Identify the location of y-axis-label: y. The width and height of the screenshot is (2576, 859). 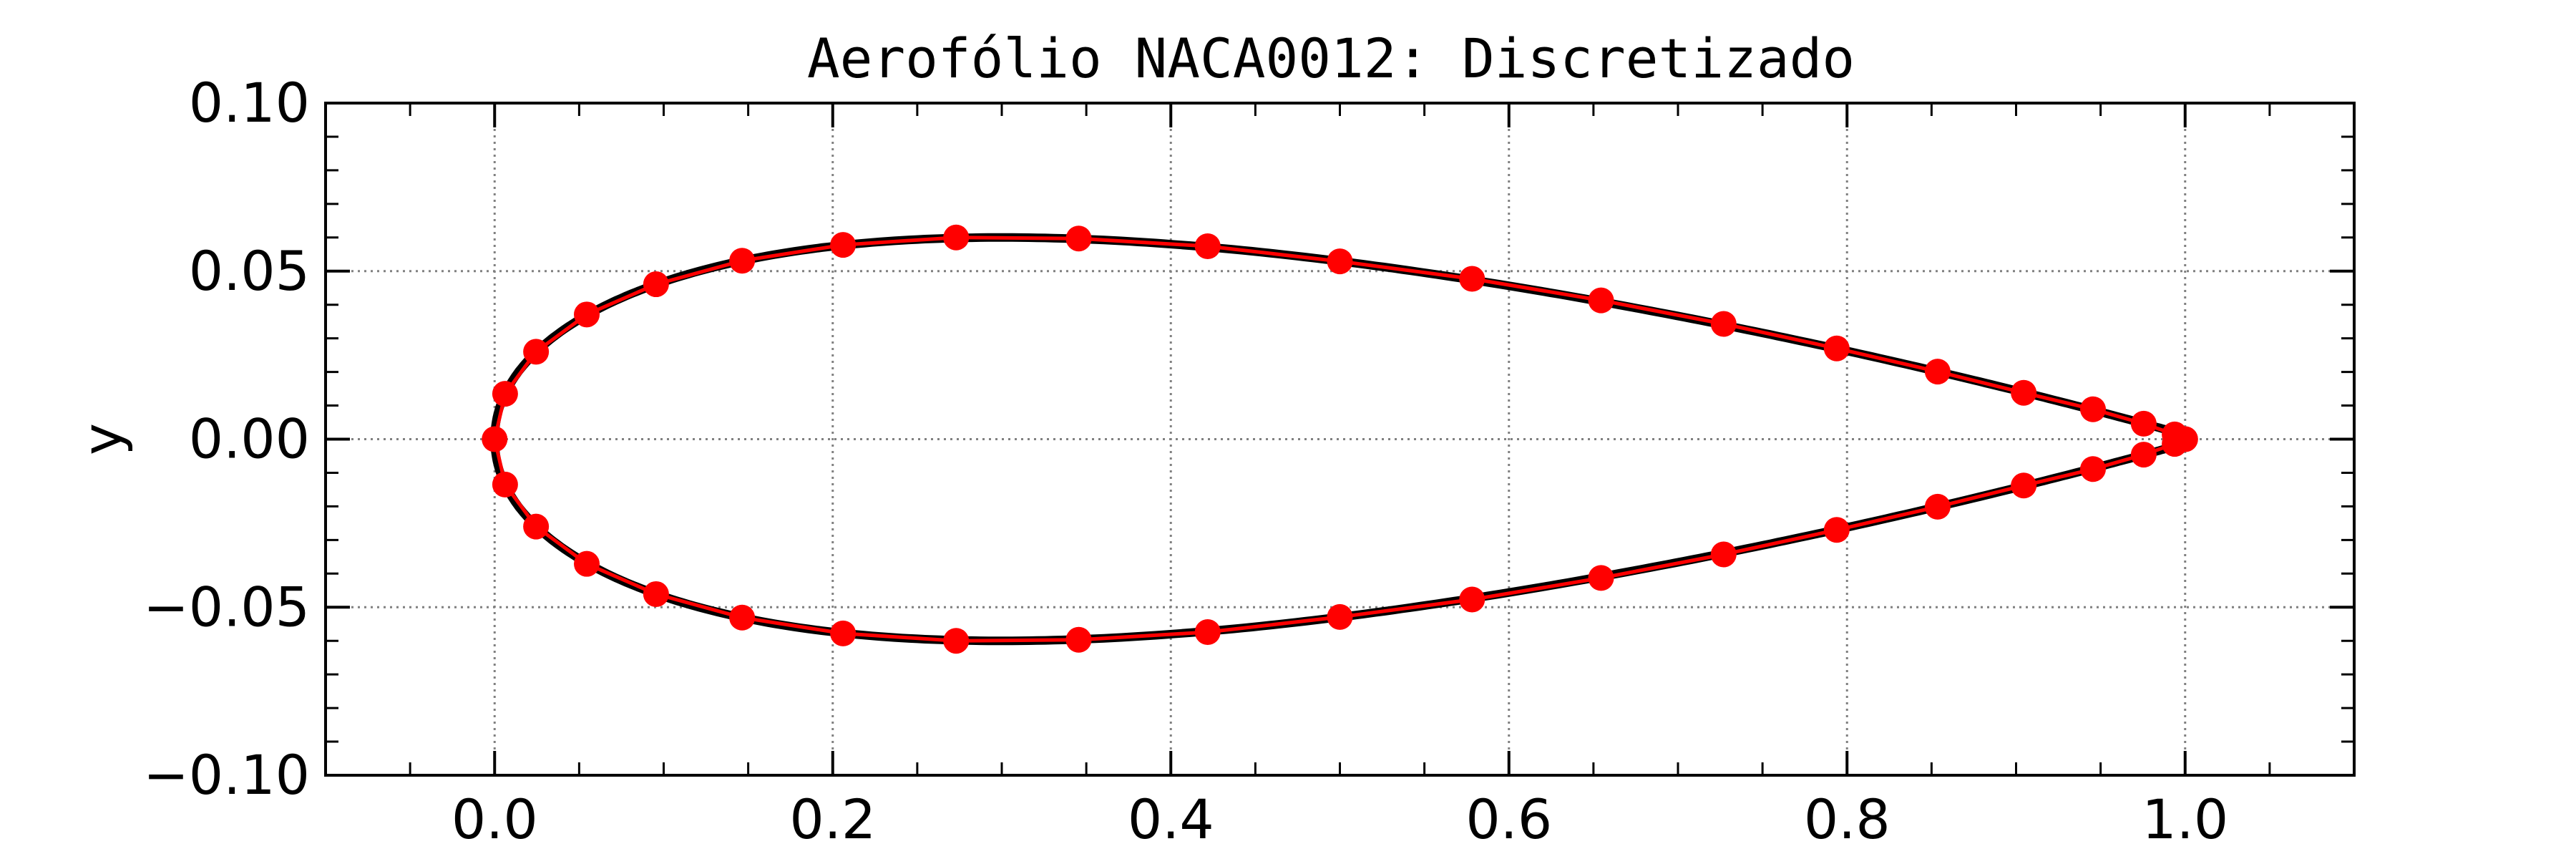
(102, 439).